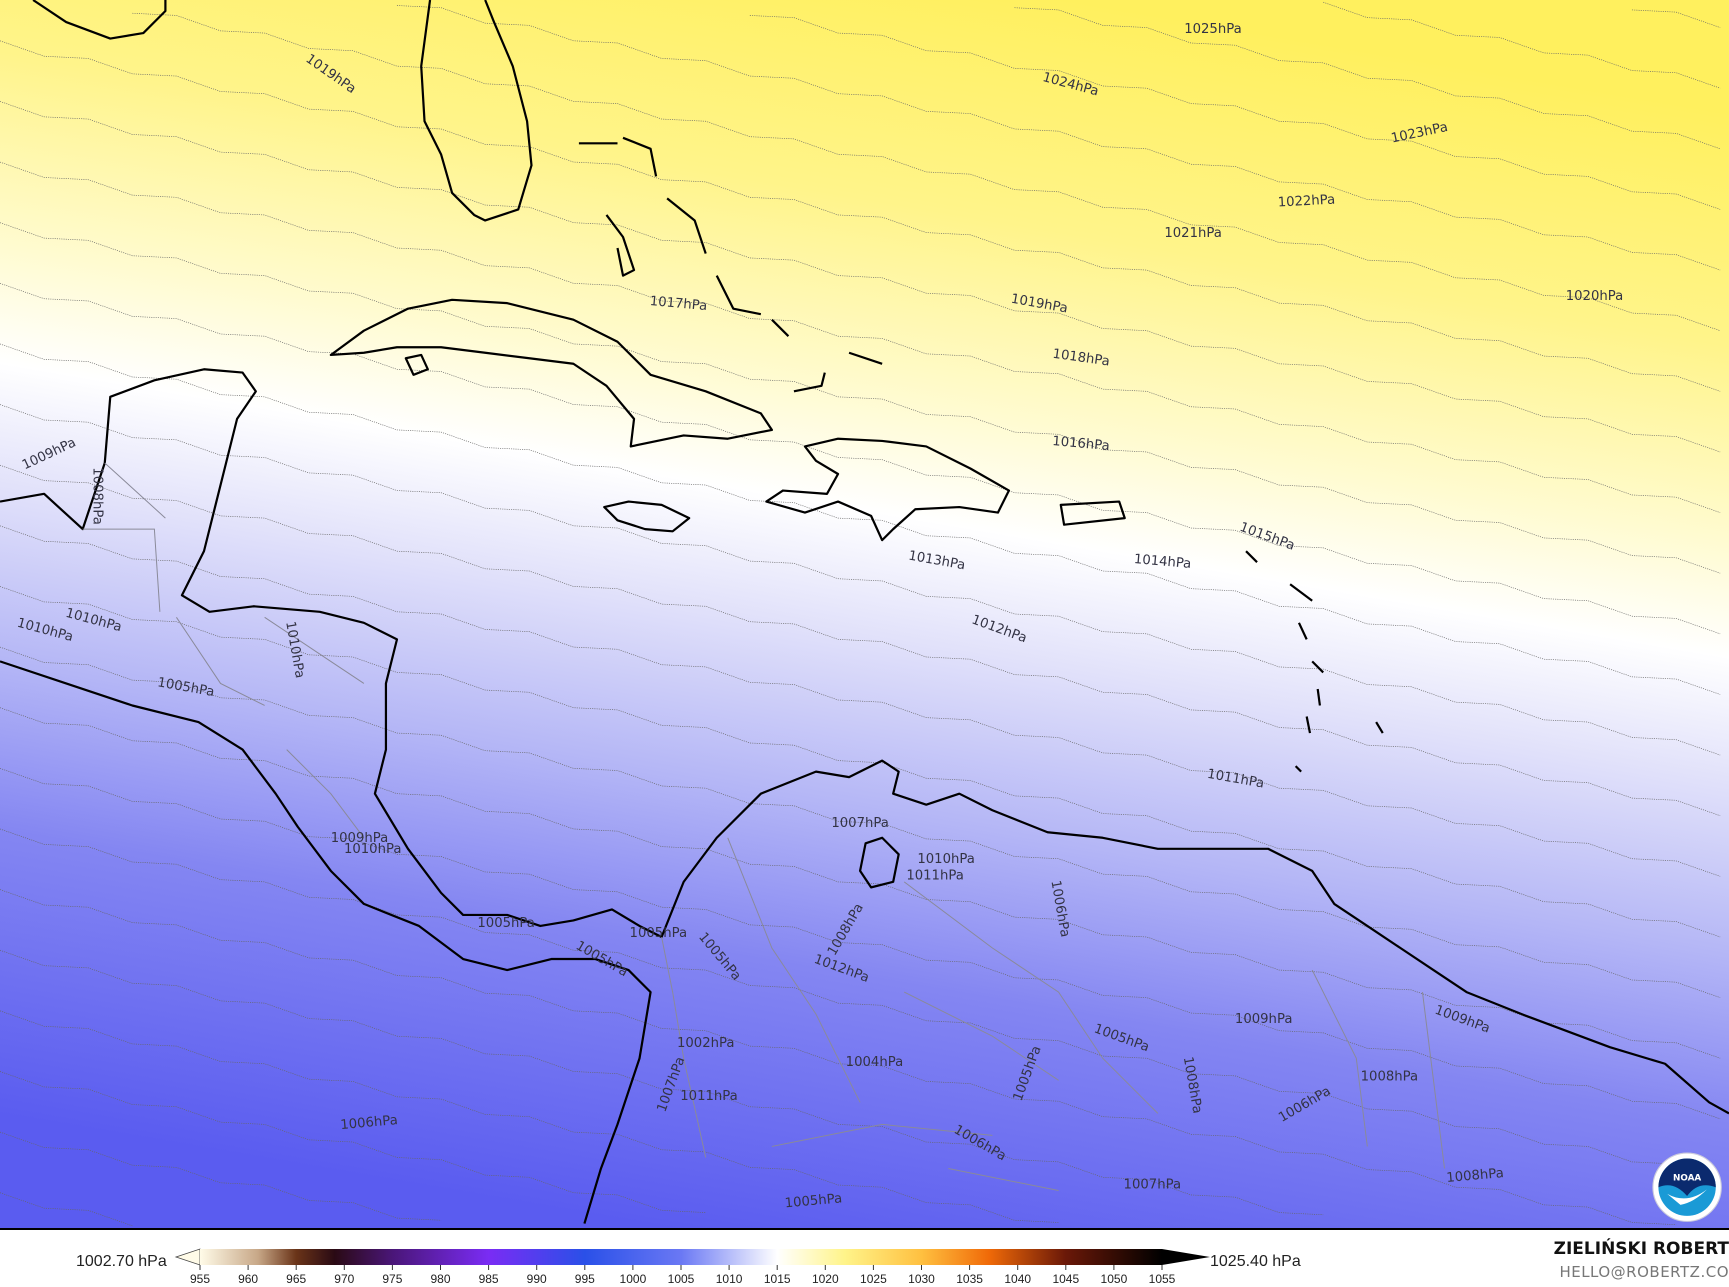  I want to click on colorbar-tick-label: 1000, so click(633, 1279).